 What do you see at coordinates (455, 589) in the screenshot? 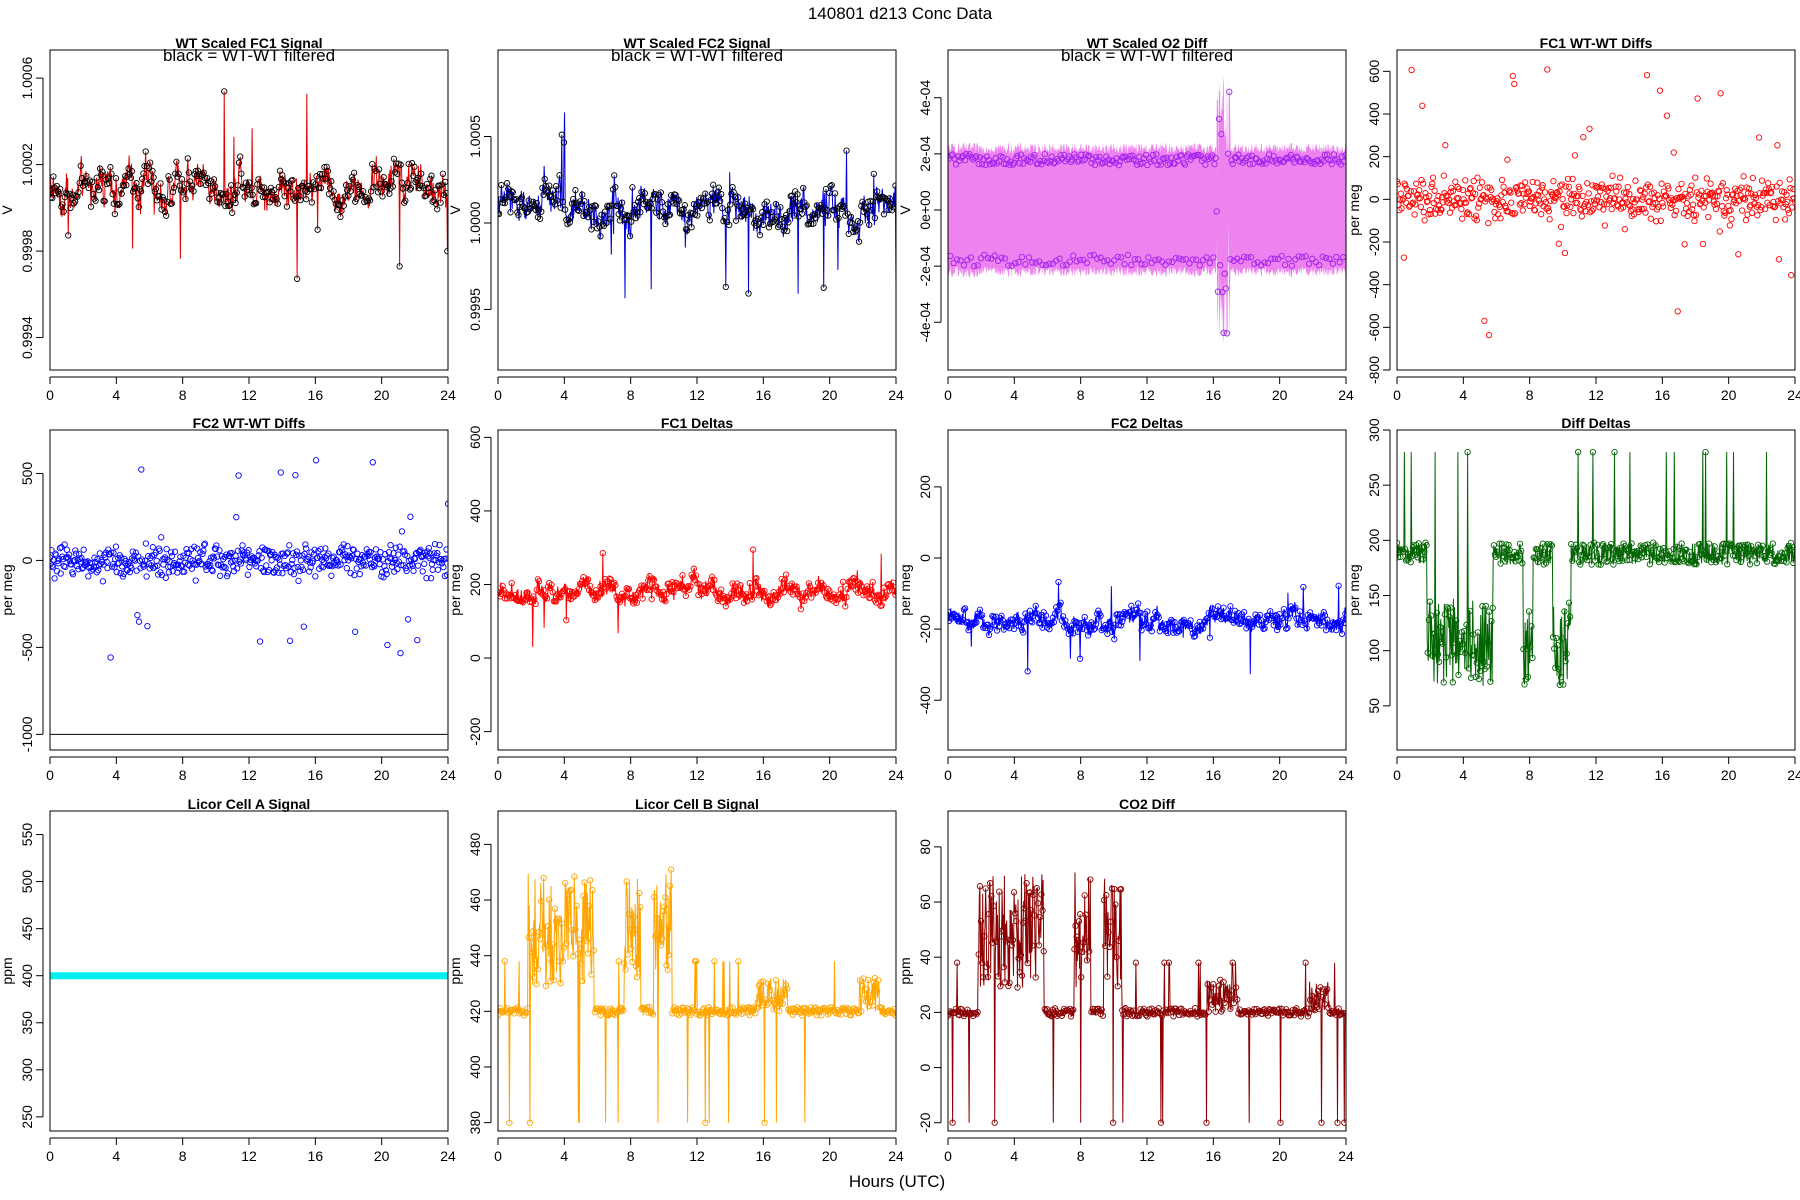
I see `y-axis-label: per meg` at bounding box center [455, 589].